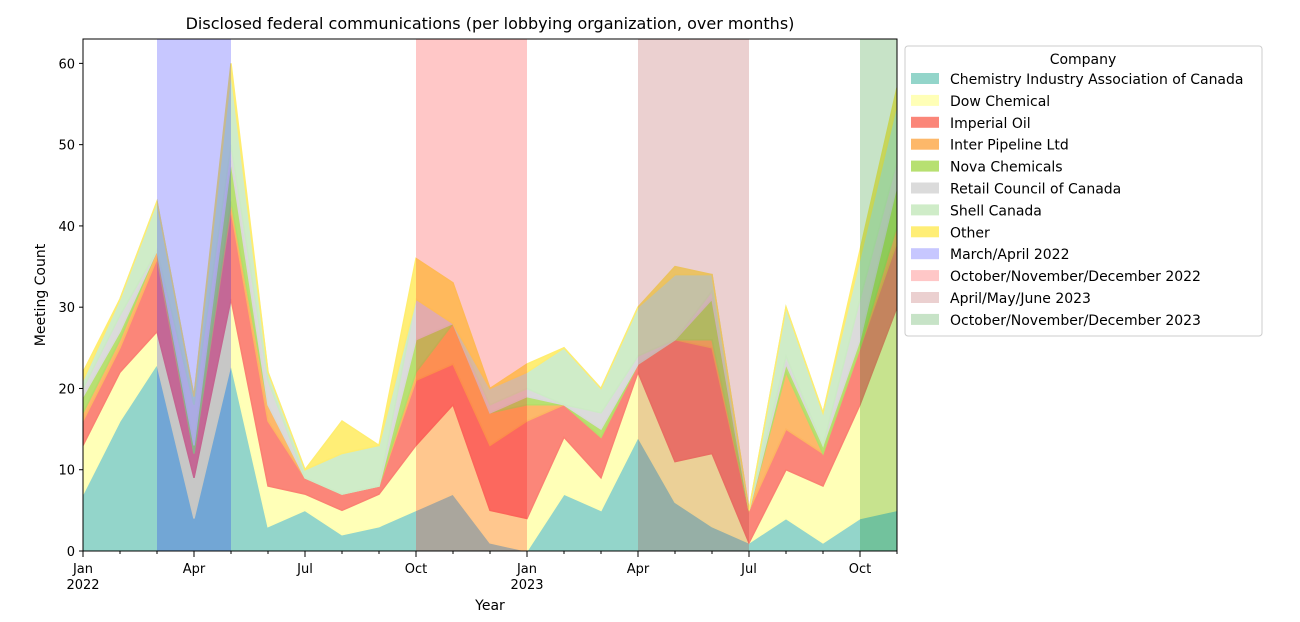 This screenshot has width=1300, height=622. I want to click on legend-label: Other, so click(970, 233).